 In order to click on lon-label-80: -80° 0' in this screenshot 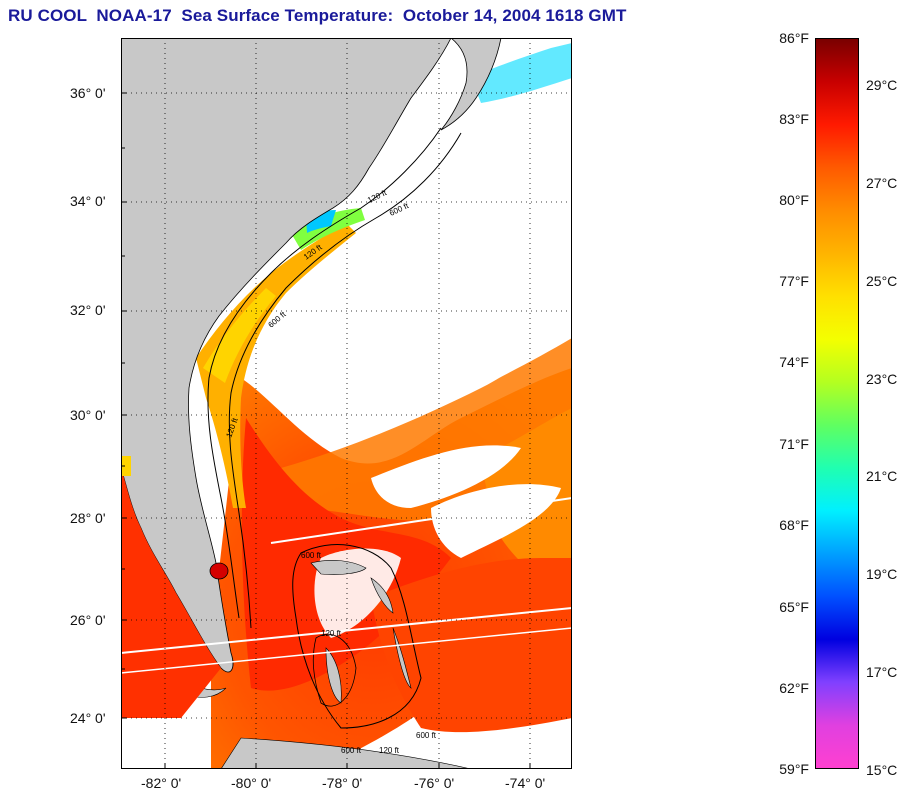, I will do `click(251, 783)`.